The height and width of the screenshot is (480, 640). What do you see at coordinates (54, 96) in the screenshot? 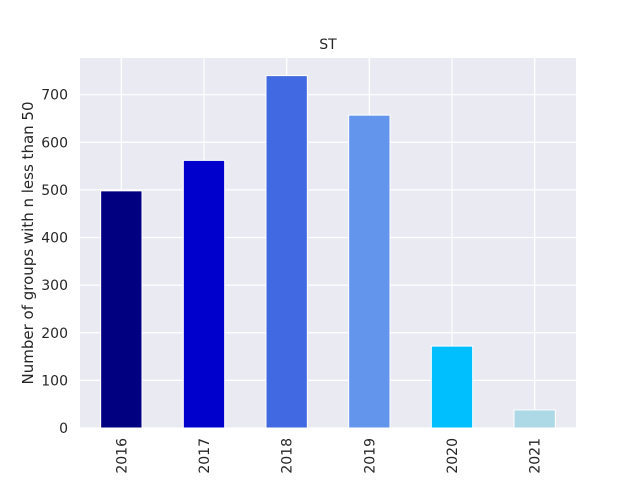
I see `y-tick-label: 700` at bounding box center [54, 96].